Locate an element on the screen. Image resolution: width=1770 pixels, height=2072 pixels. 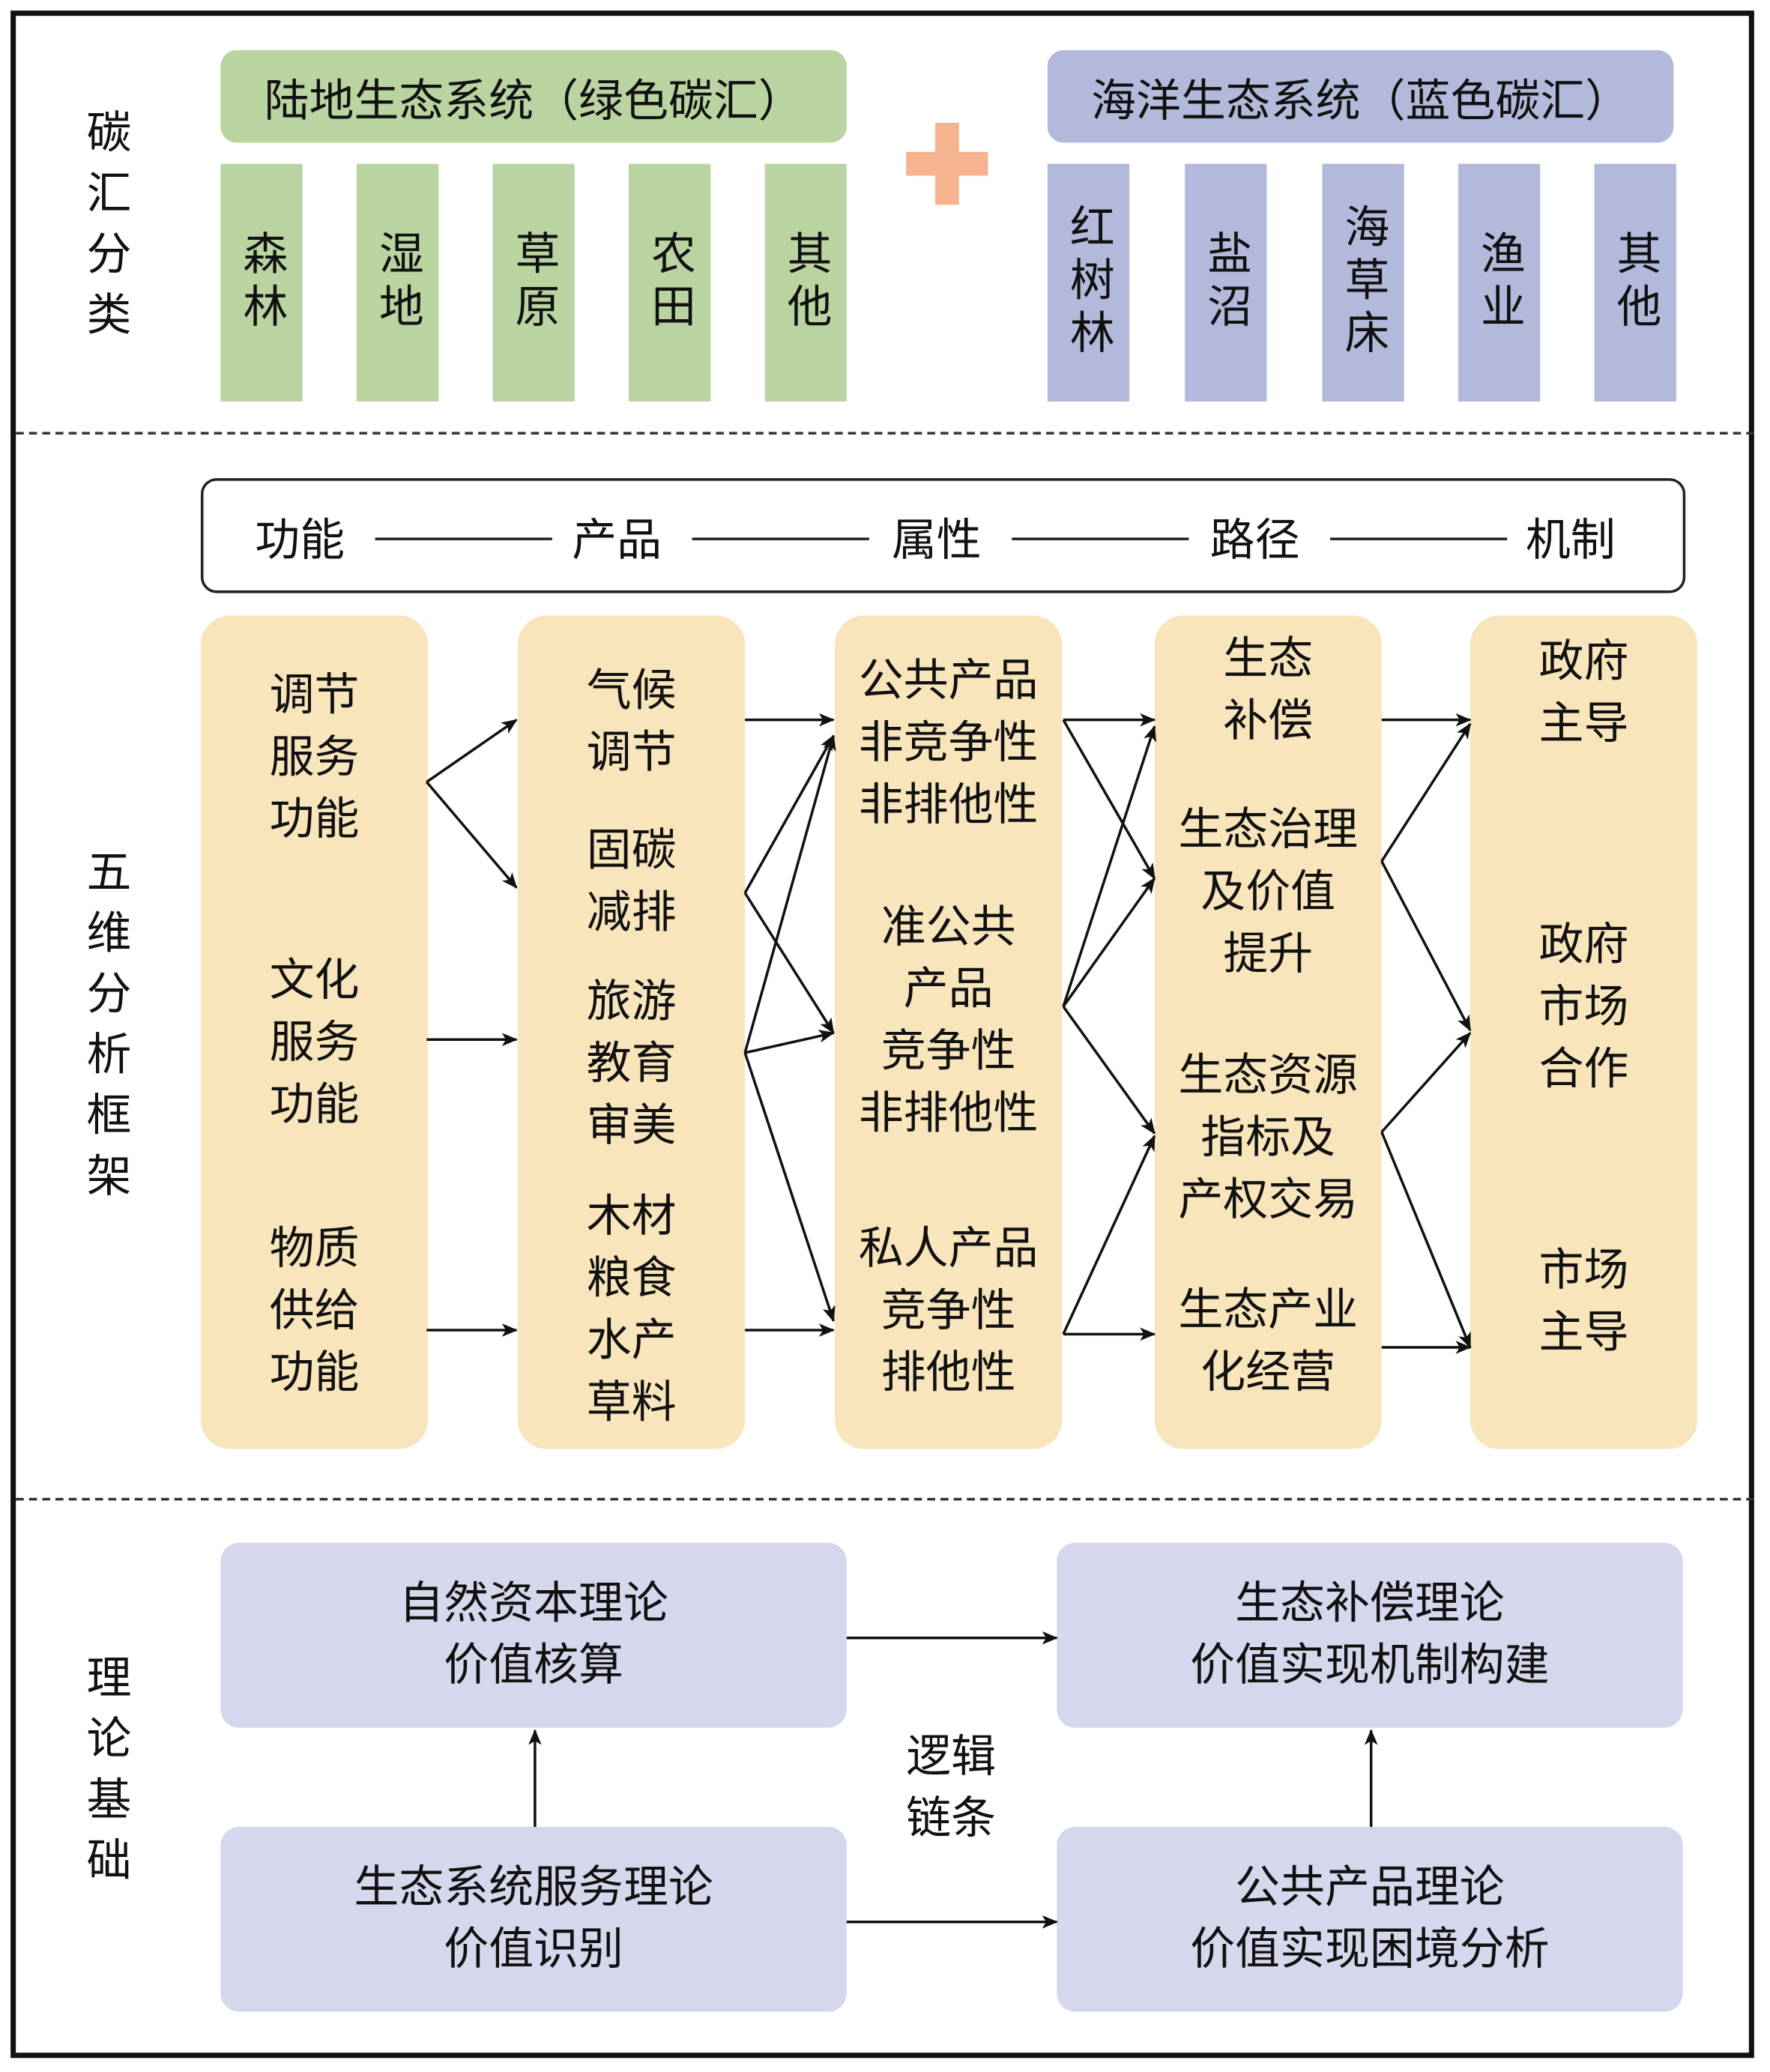
attribute-item: 公共产品 非竞争性 非排他性 is located at coordinates (948, 743).